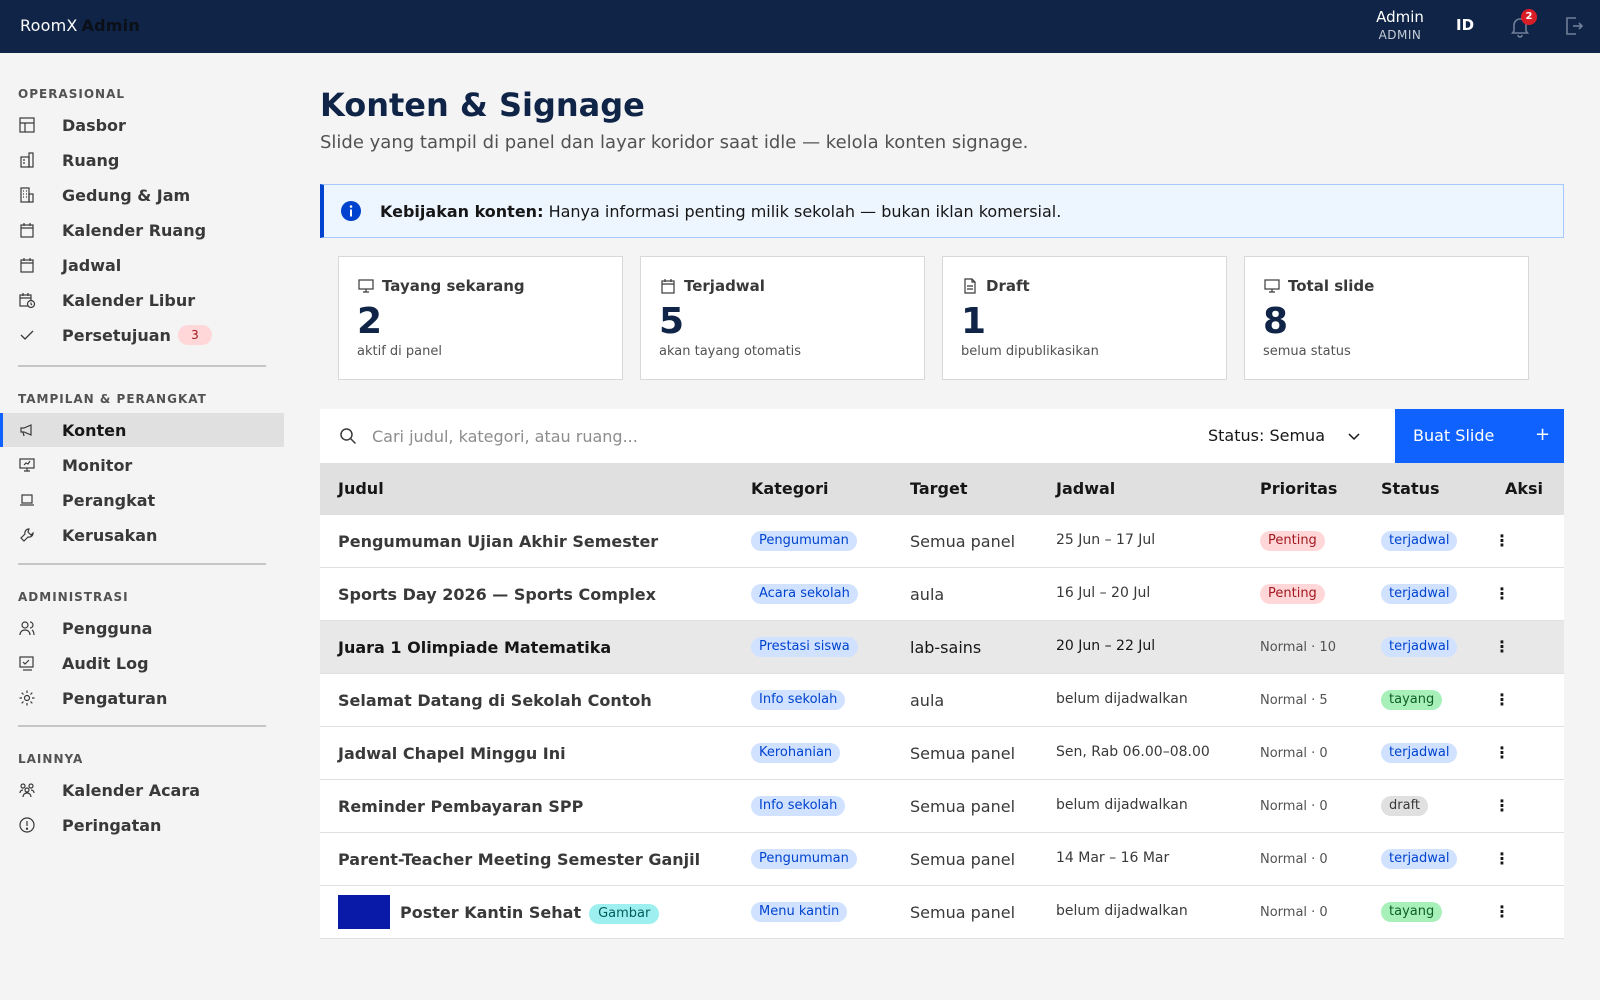  What do you see at coordinates (366, 286) in the screenshot?
I see `monitor-icon` at bounding box center [366, 286].